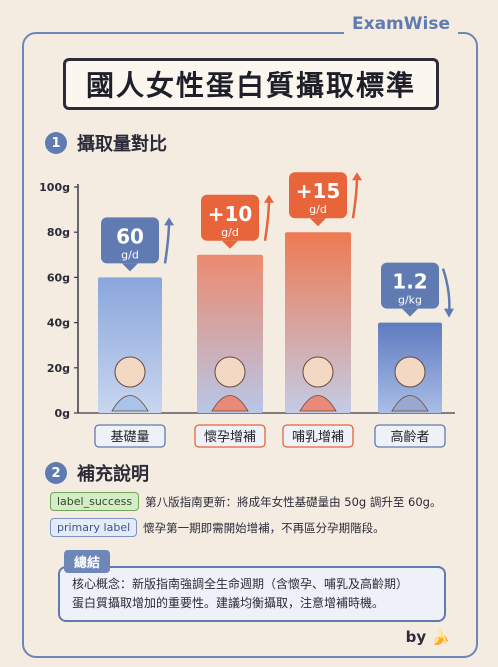 The width and height of the screenshot is (498, 667). Describe the element at coordinates (409, 282) in the screenshot. I see `callout-value-3: 1.2` at that location.